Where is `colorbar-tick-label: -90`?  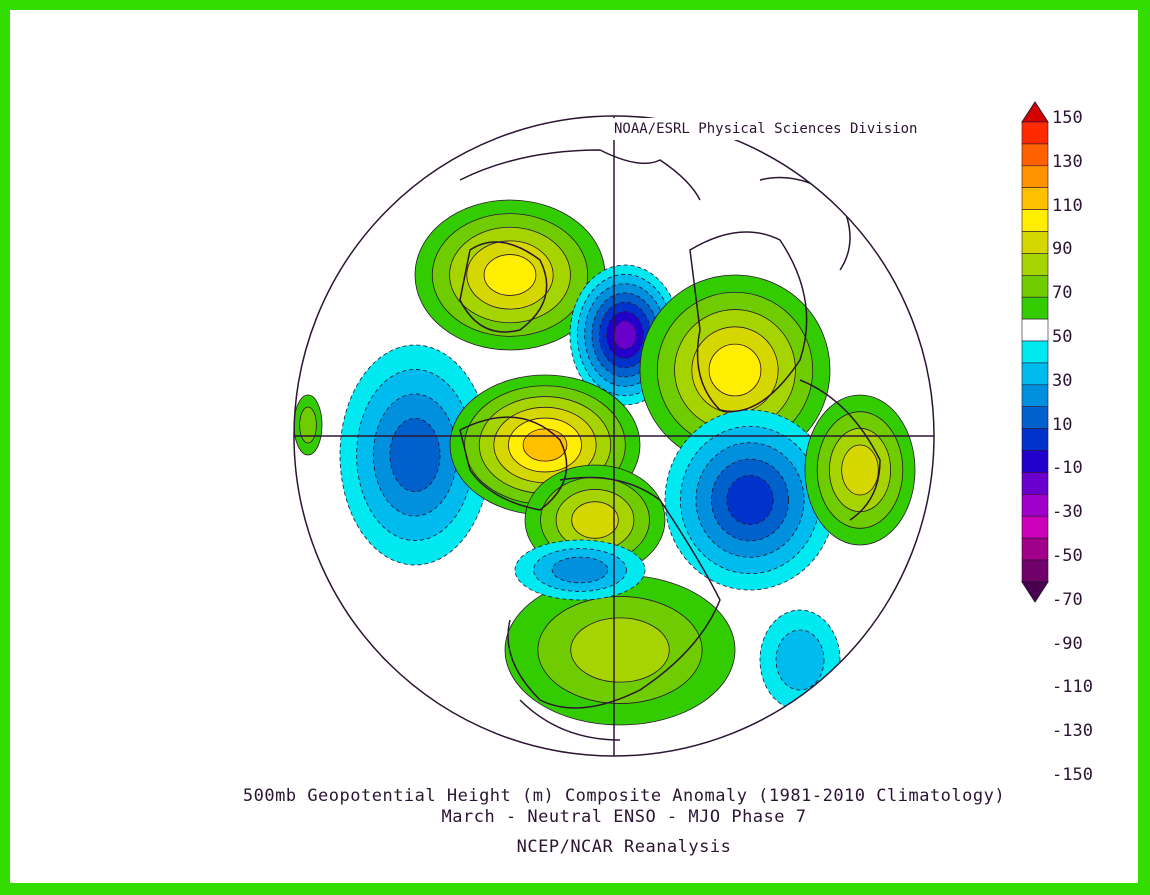
colorbar-tick-label: -90 is located at coordinates (1067, 643).